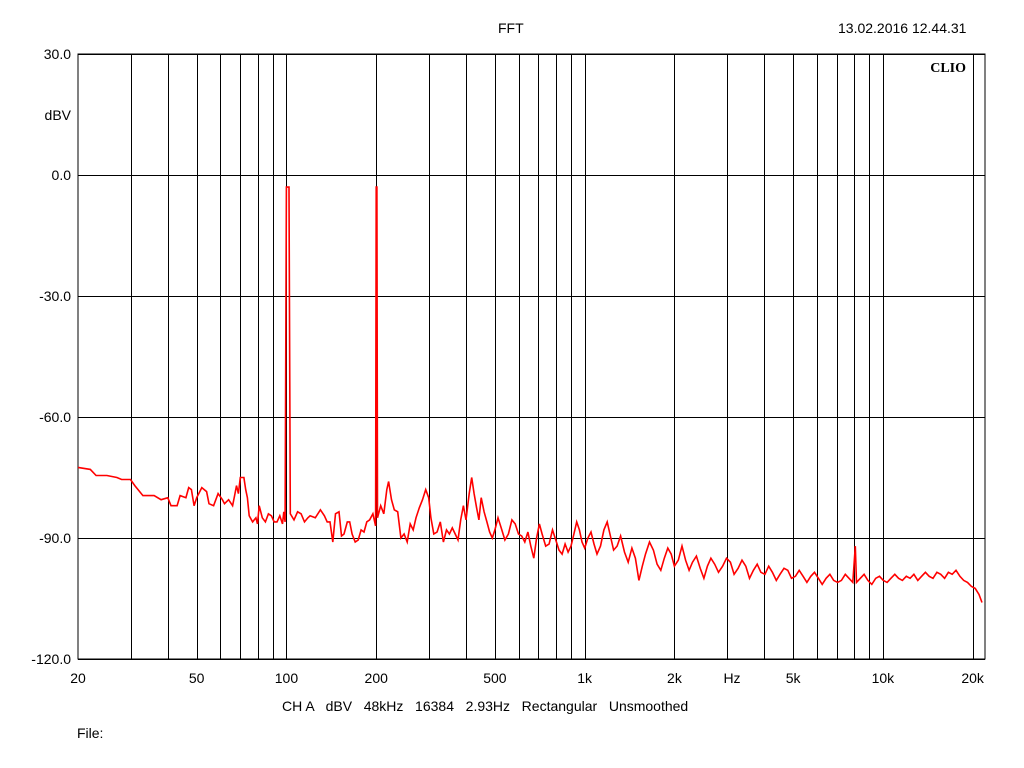  I want to click on file-label: File:, so click(90, 733).